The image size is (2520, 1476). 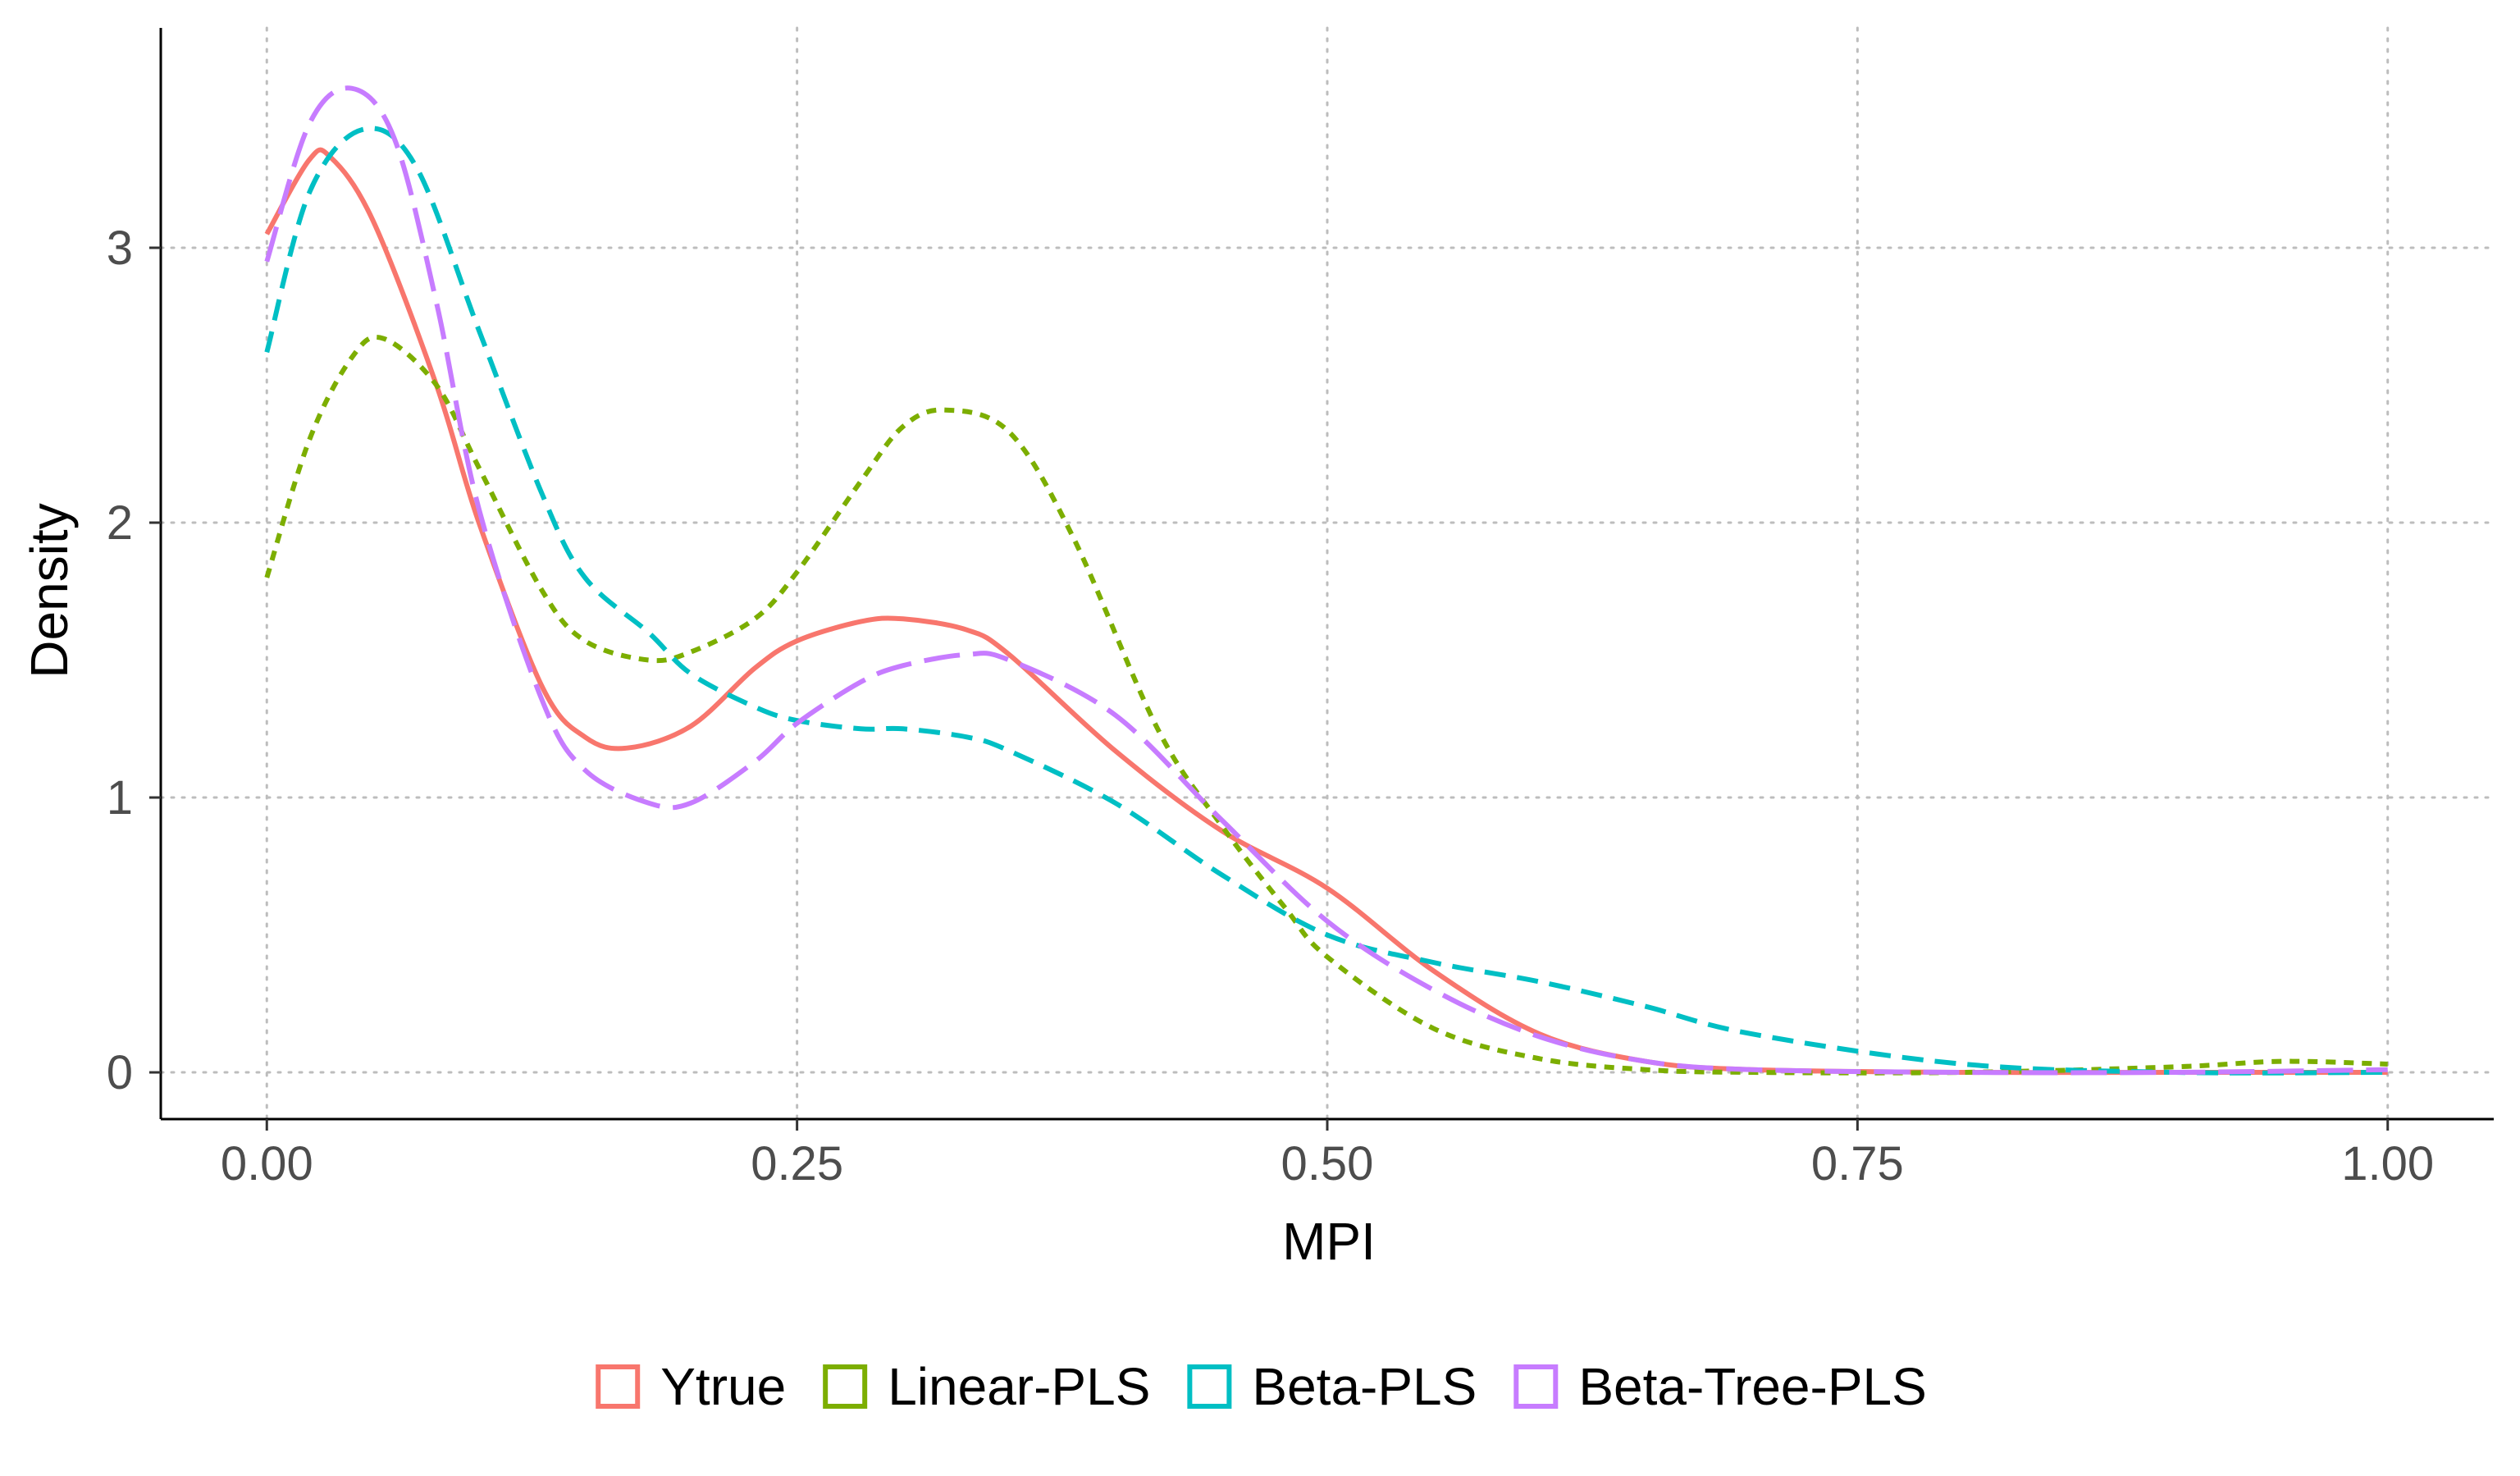 I want to click on y-tick-label-2: 2, so click(x=120, y=523).